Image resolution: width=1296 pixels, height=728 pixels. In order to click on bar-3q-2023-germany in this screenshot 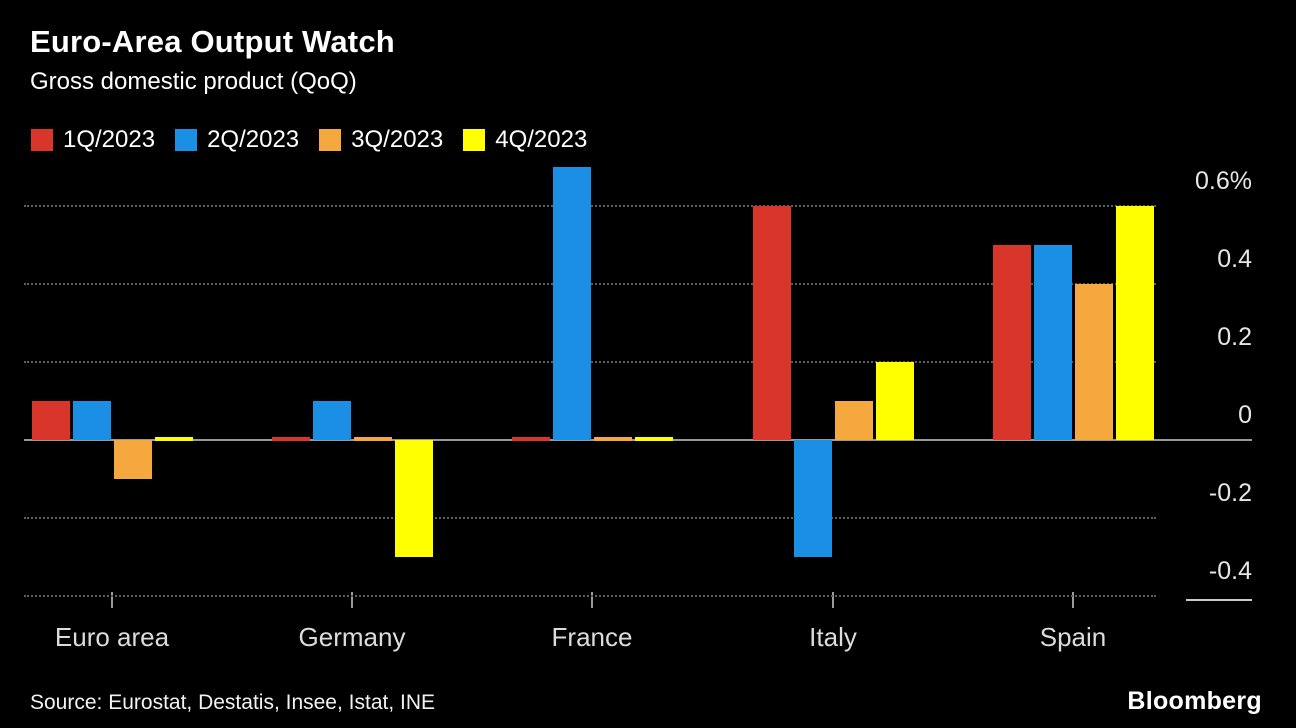, I will do `click(372, 439)`.